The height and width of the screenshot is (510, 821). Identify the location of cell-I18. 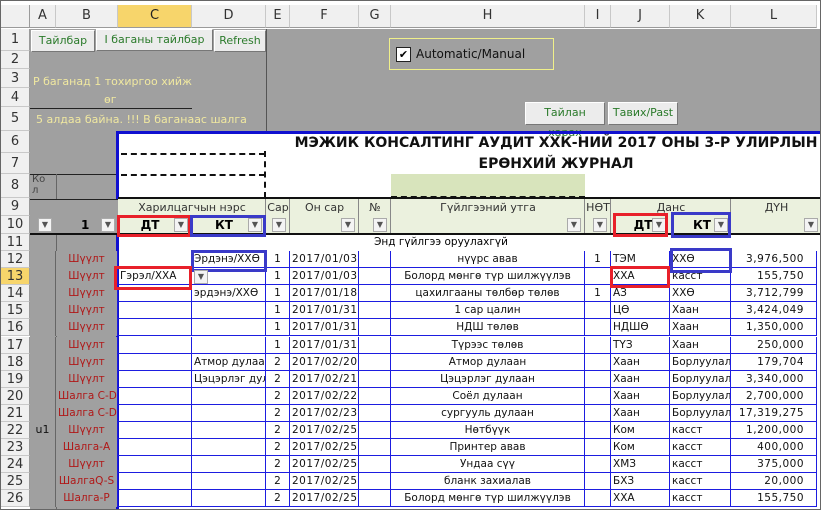
(598, 362).